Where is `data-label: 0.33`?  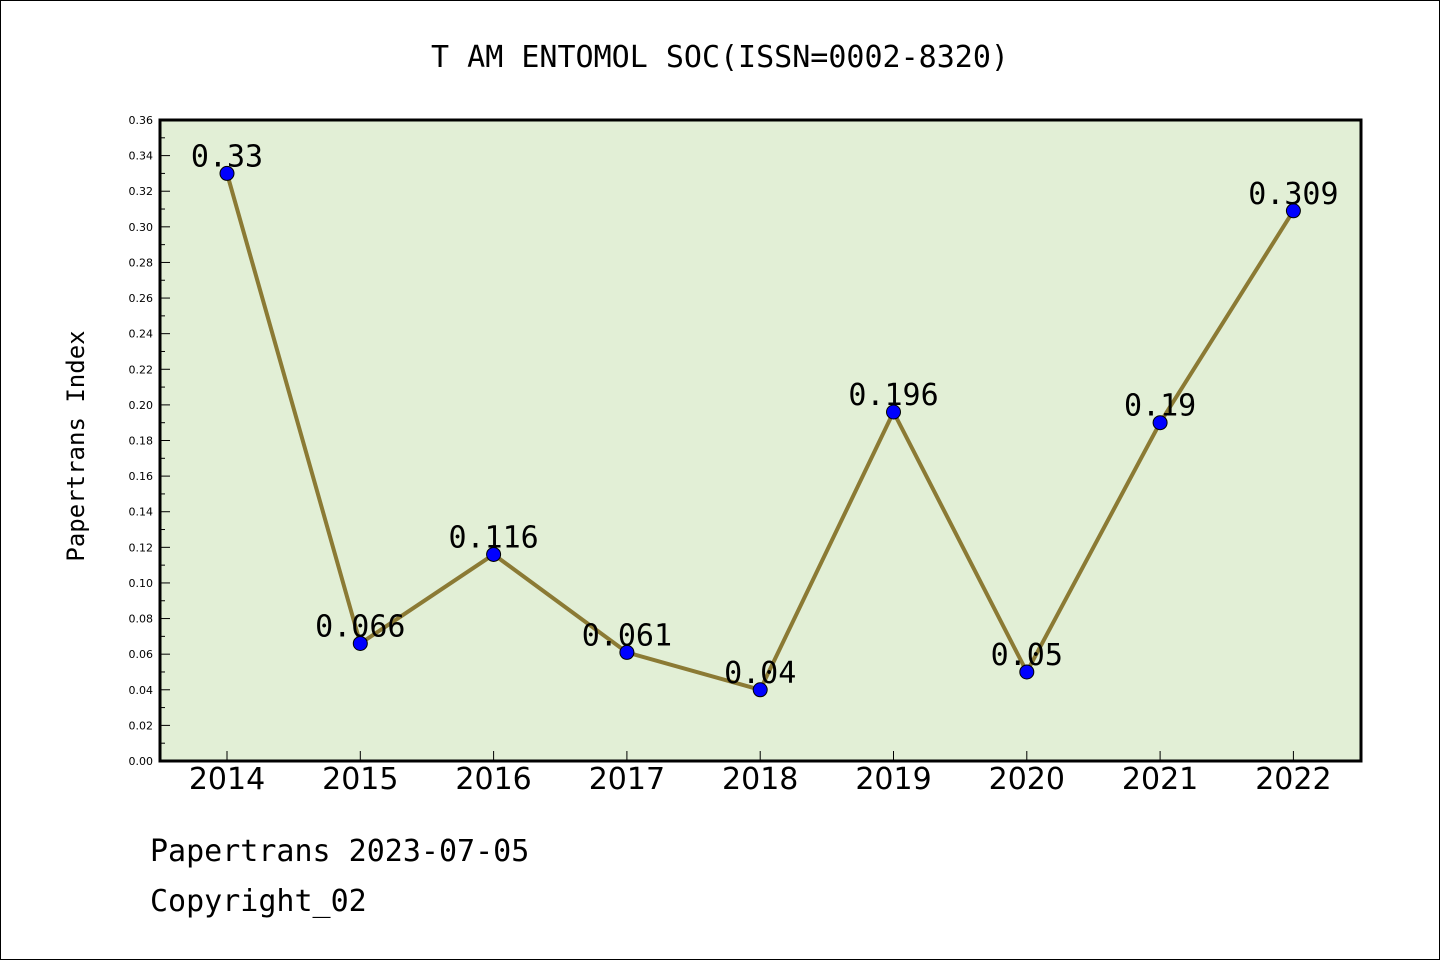 data-label: 0.33 is located at coordinates (227, 156).